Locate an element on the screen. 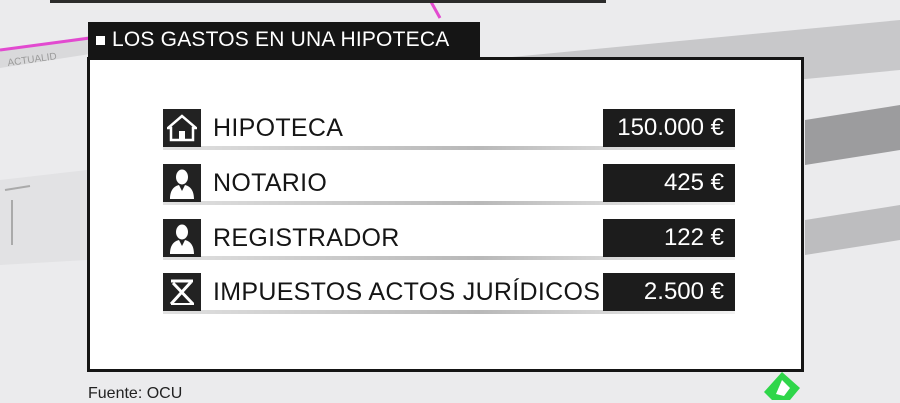 This screenshot has height=403, width=900. top-bar is located at coordinates (328, 1).